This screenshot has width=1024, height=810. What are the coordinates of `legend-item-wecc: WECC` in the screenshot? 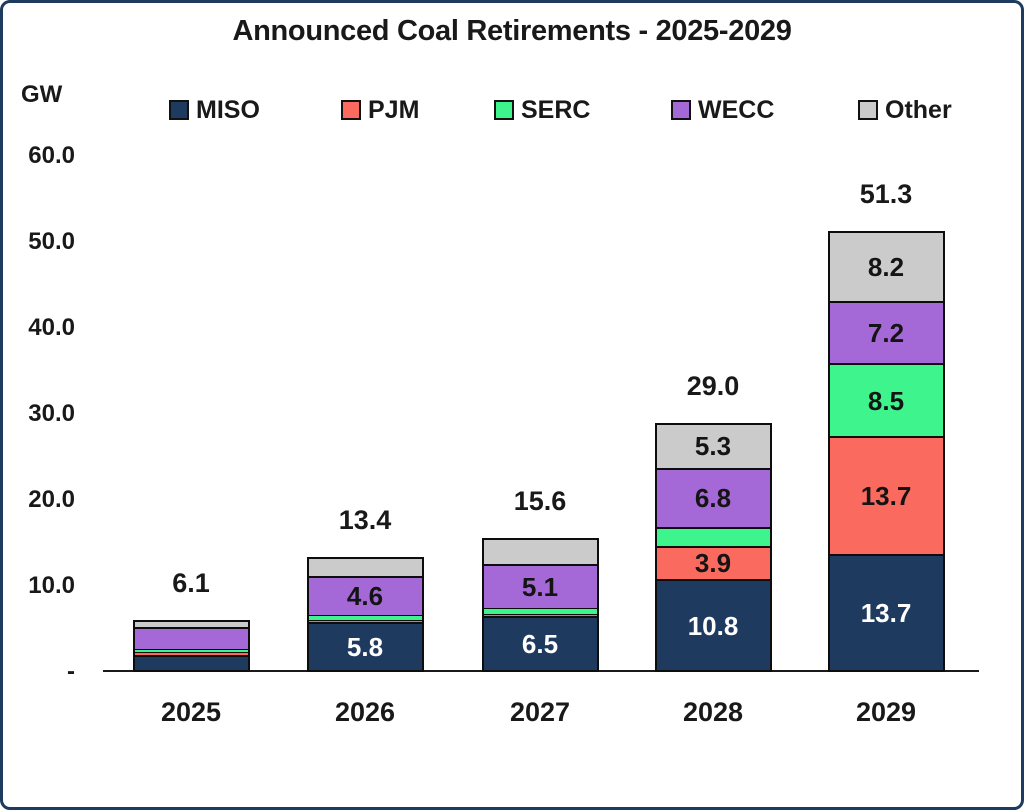 It's located at (722, 110).